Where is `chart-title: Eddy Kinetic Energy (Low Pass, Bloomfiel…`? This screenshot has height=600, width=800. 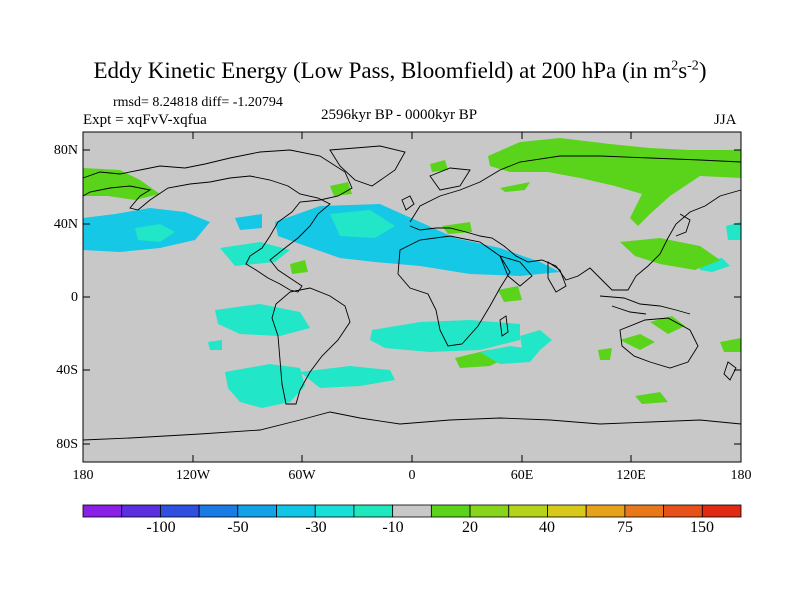
chart-title: Eddy Kinetic Energy (Low Pass, Bloomfiel… is located at coordinates (400, 70).